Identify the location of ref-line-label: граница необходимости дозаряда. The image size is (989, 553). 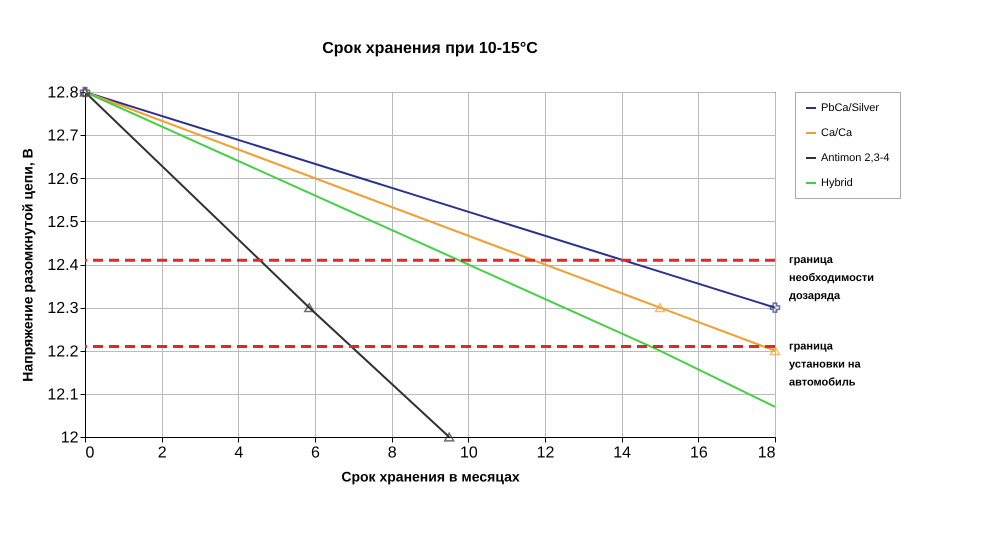
(831, 278).